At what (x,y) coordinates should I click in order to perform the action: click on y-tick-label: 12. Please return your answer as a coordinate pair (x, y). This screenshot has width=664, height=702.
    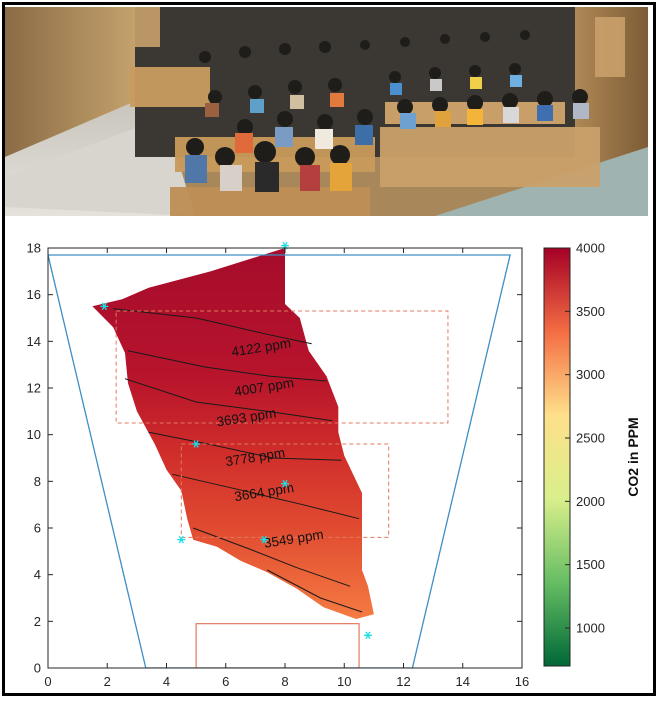
    Looking at the image, I should click on (34, 388).